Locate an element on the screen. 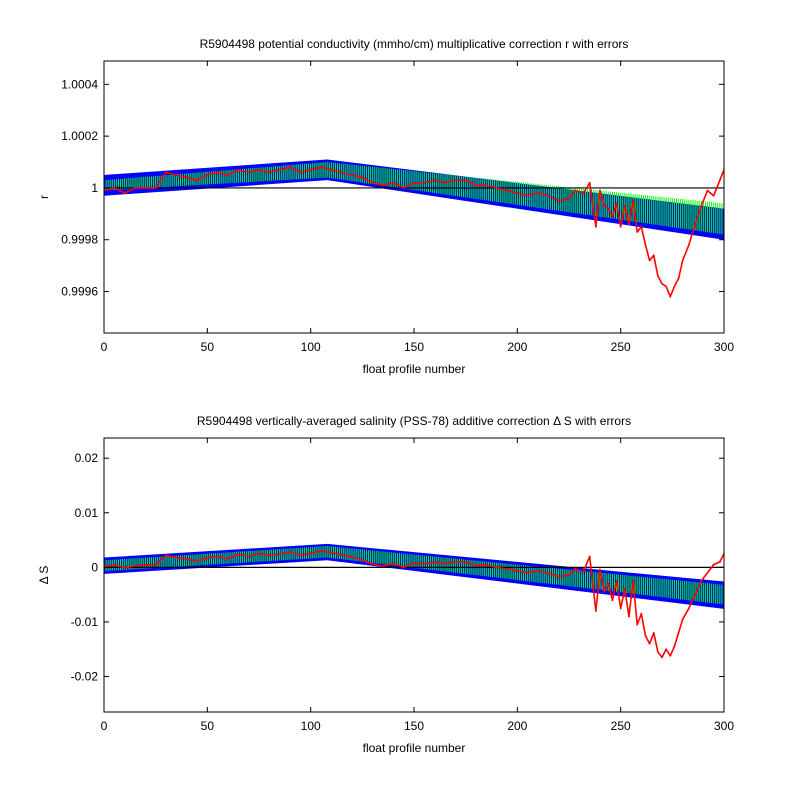 The width and height of the screenshot is (800, 800). x-tick-label: 200 is located at coordinates (517, 347).